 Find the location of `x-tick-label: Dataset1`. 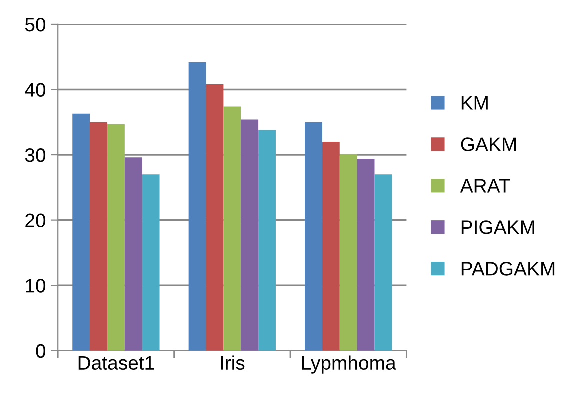

x-tick-label: Dataset1 is located at coordinates (116, 363).